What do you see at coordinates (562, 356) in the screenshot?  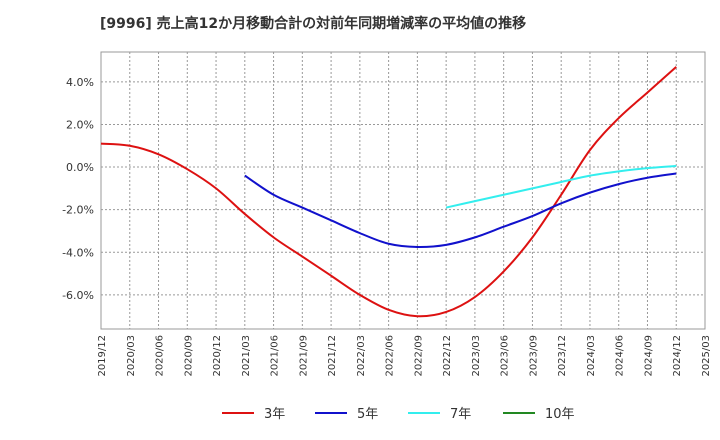 I see `x-tick-label: 2023/12` at bounding box center [562, 356].